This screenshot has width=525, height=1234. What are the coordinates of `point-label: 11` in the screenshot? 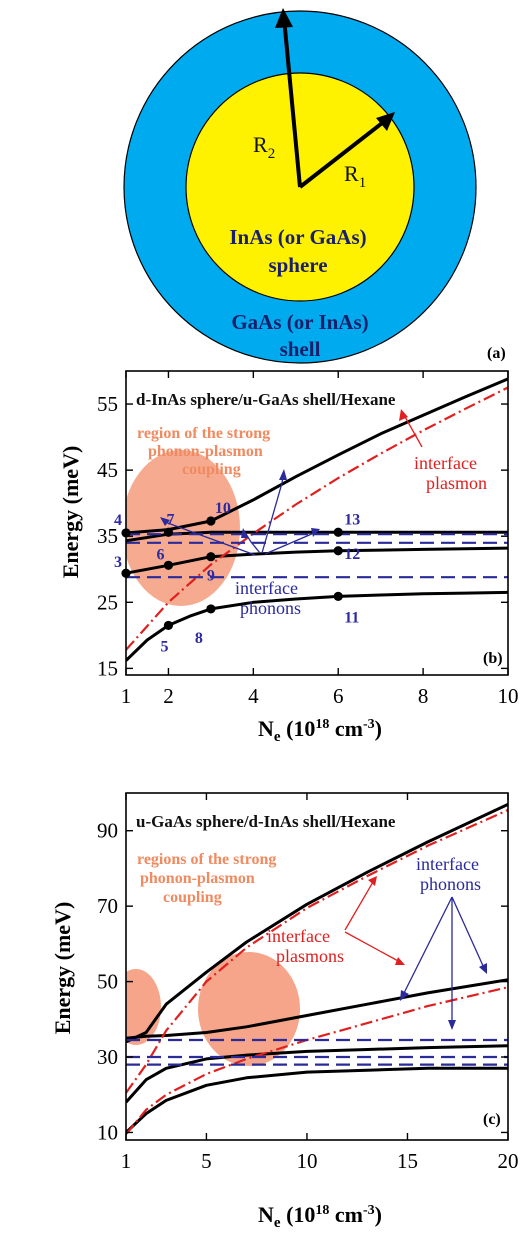 It's located at (351, 617).